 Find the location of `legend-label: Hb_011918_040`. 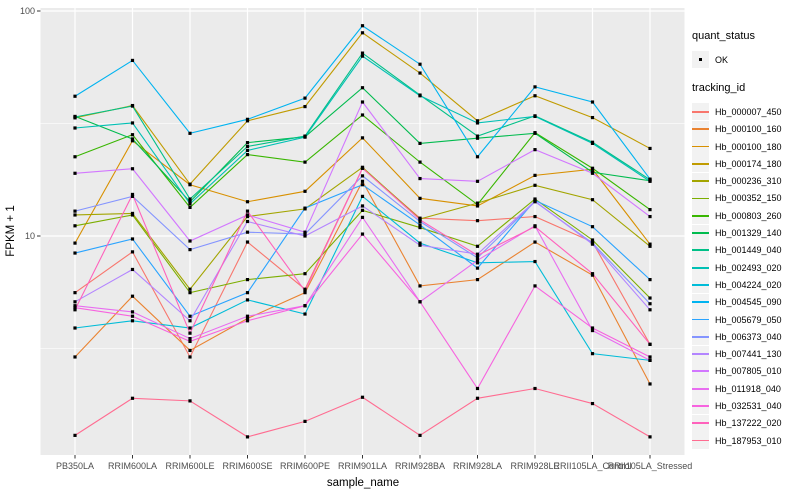

legend-label: Hb_011918_040 is located at coordinates (748, 388).